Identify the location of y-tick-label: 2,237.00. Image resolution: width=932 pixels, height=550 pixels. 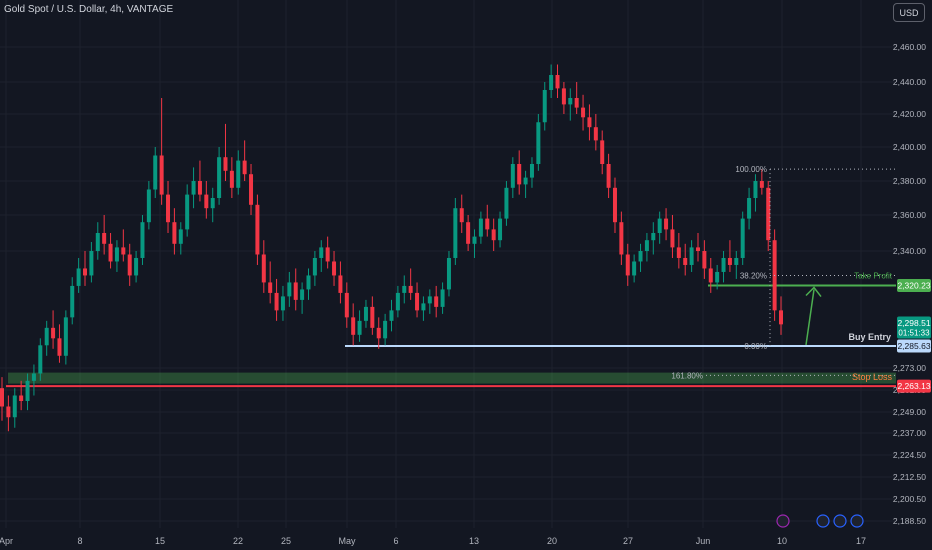
(909, 433).